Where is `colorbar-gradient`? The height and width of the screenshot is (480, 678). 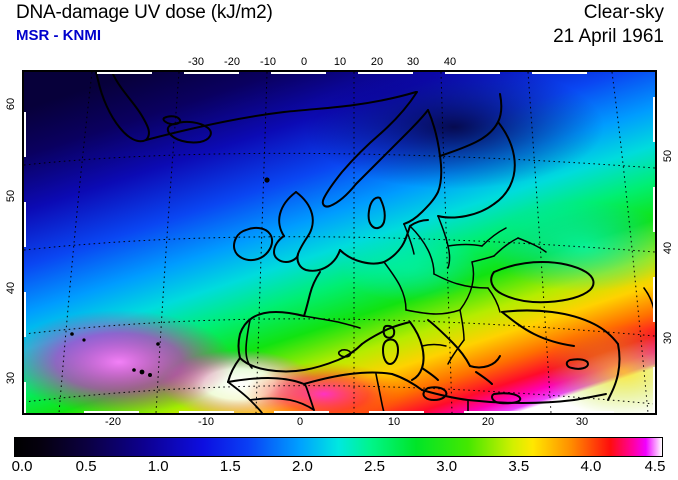
colorbar-gradient is located at coordinates (338, 447).